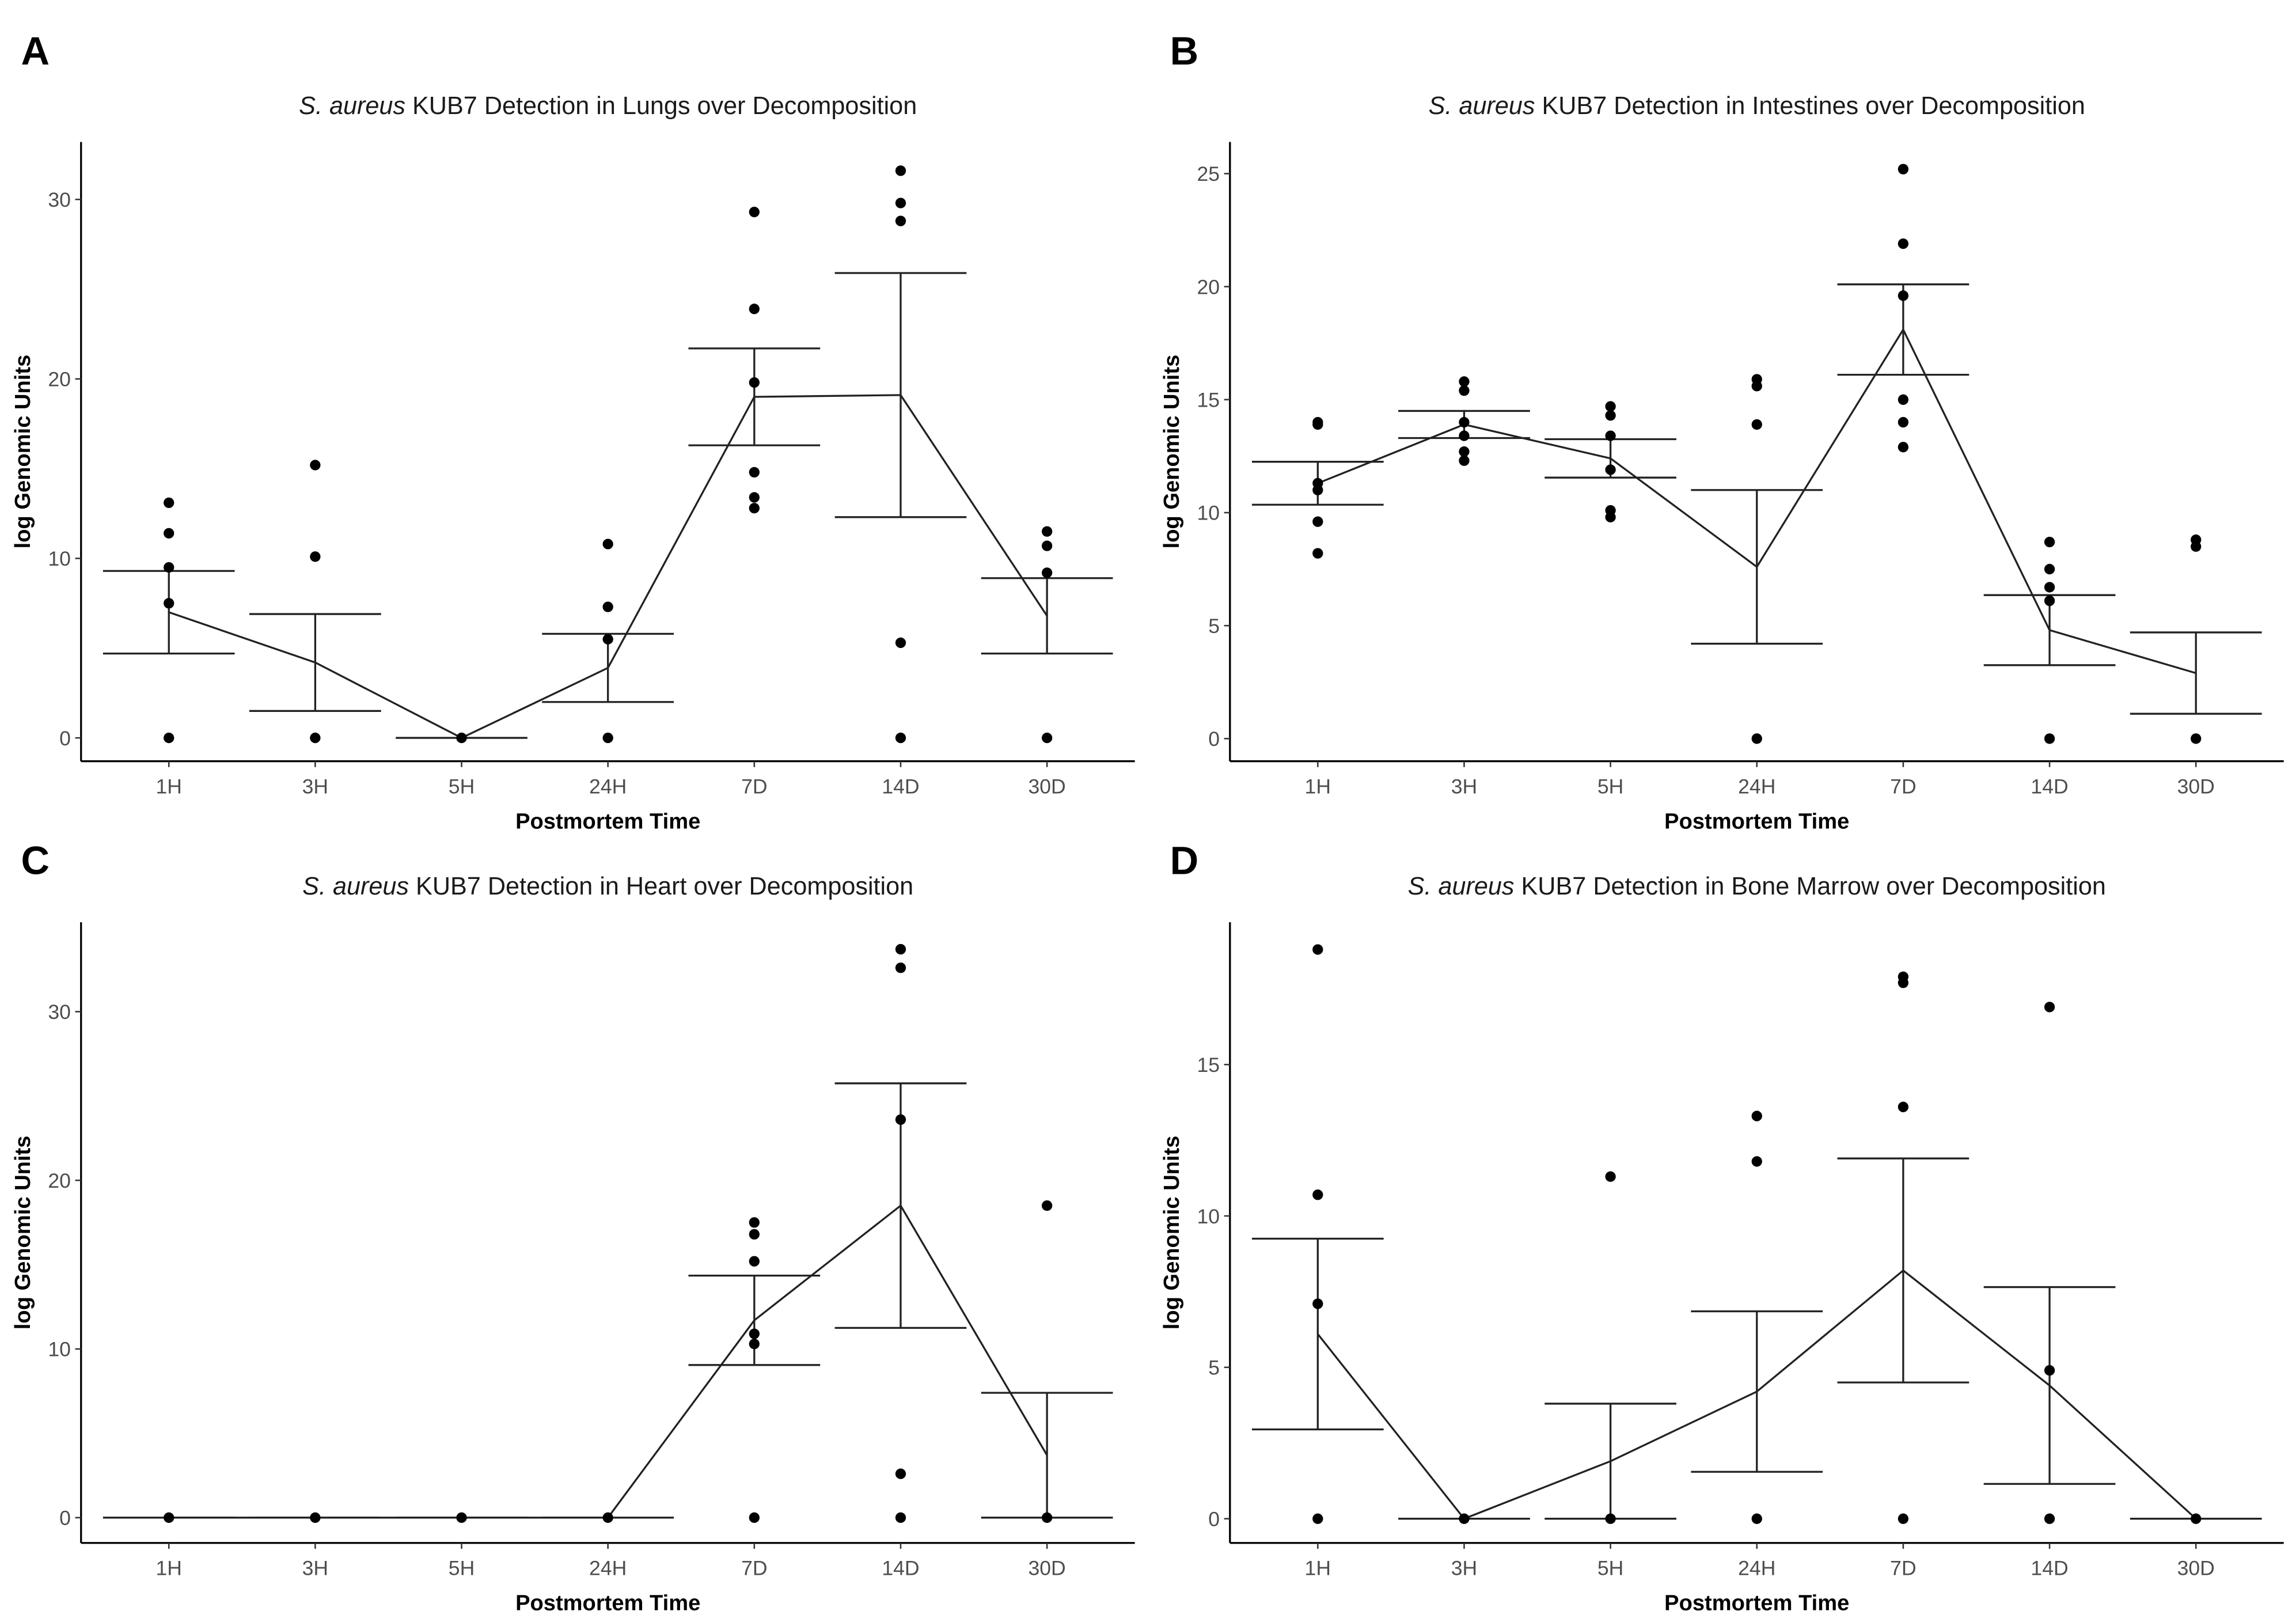  I want to click on x-tick-label: 7D, so click(754, 786).